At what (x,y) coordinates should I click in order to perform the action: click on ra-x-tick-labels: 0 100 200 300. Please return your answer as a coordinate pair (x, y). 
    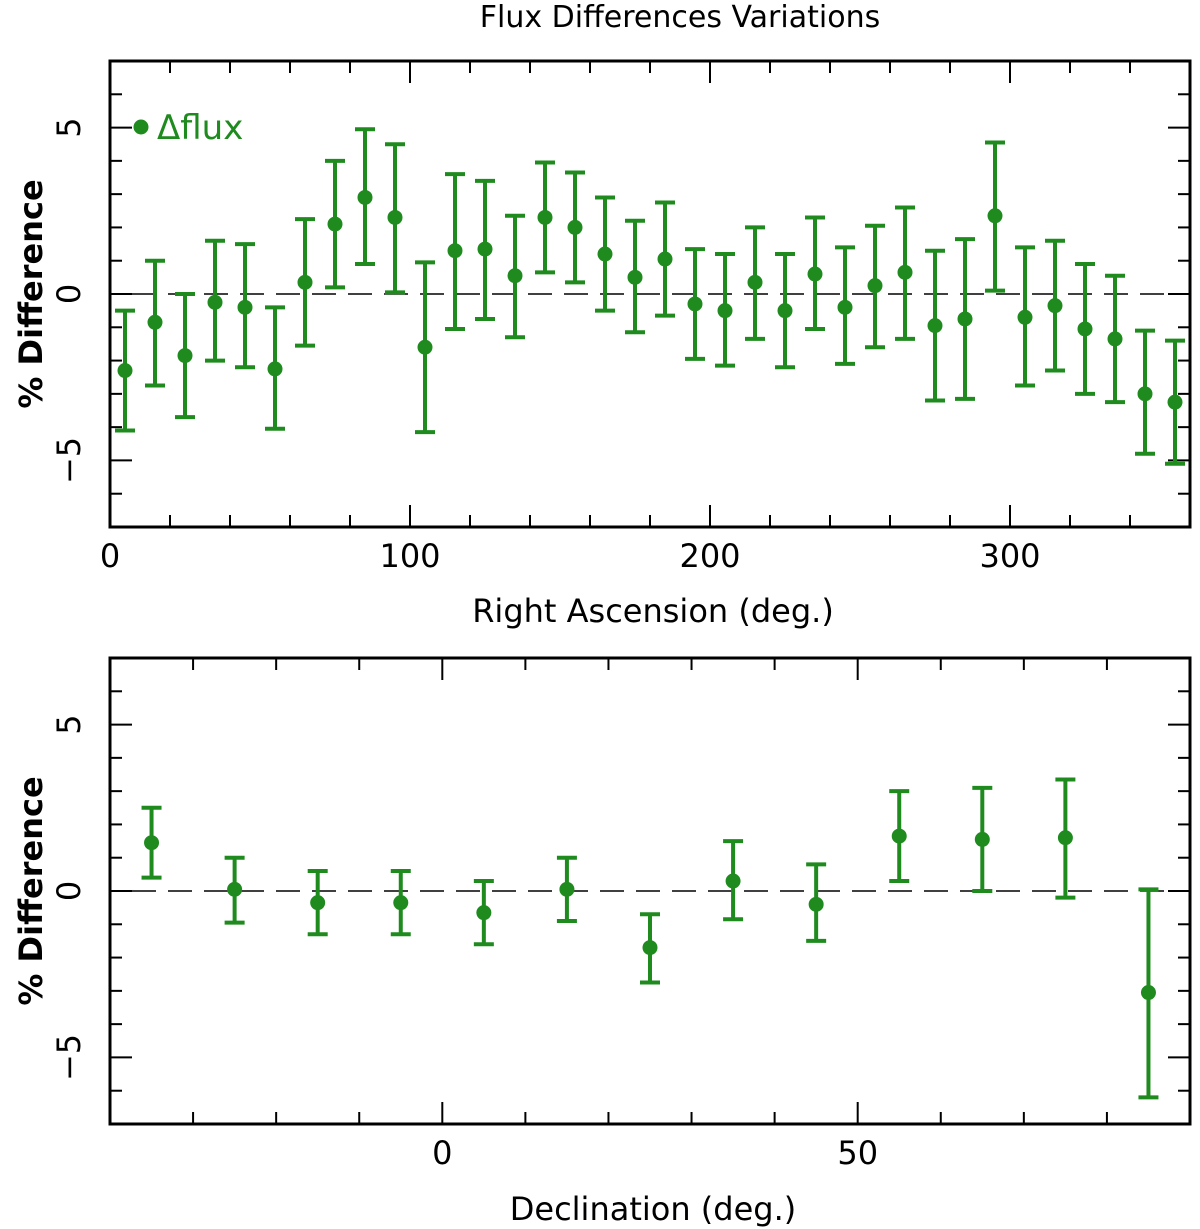
    Looking at the image, I should click on (570, 556).